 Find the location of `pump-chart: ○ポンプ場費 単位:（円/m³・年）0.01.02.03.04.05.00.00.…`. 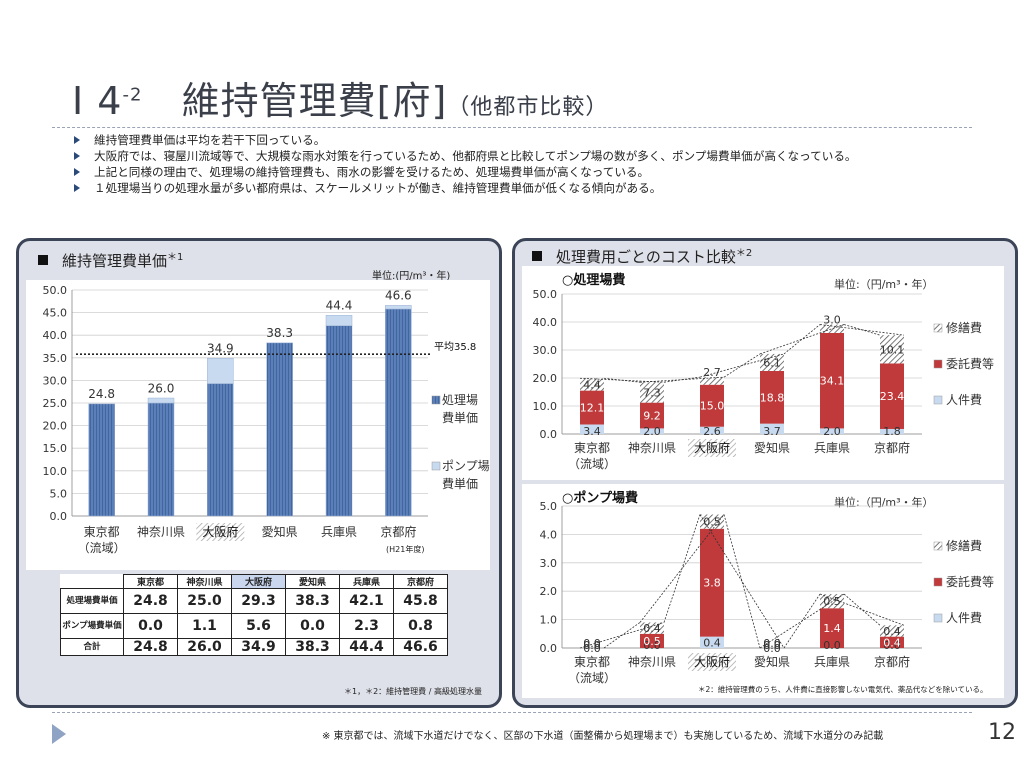

pump-chart: ○ポンプ場費 単位:（円/m³・年）0.01.02.03.04.05.00.00.… is located at coordinates (767, 587).